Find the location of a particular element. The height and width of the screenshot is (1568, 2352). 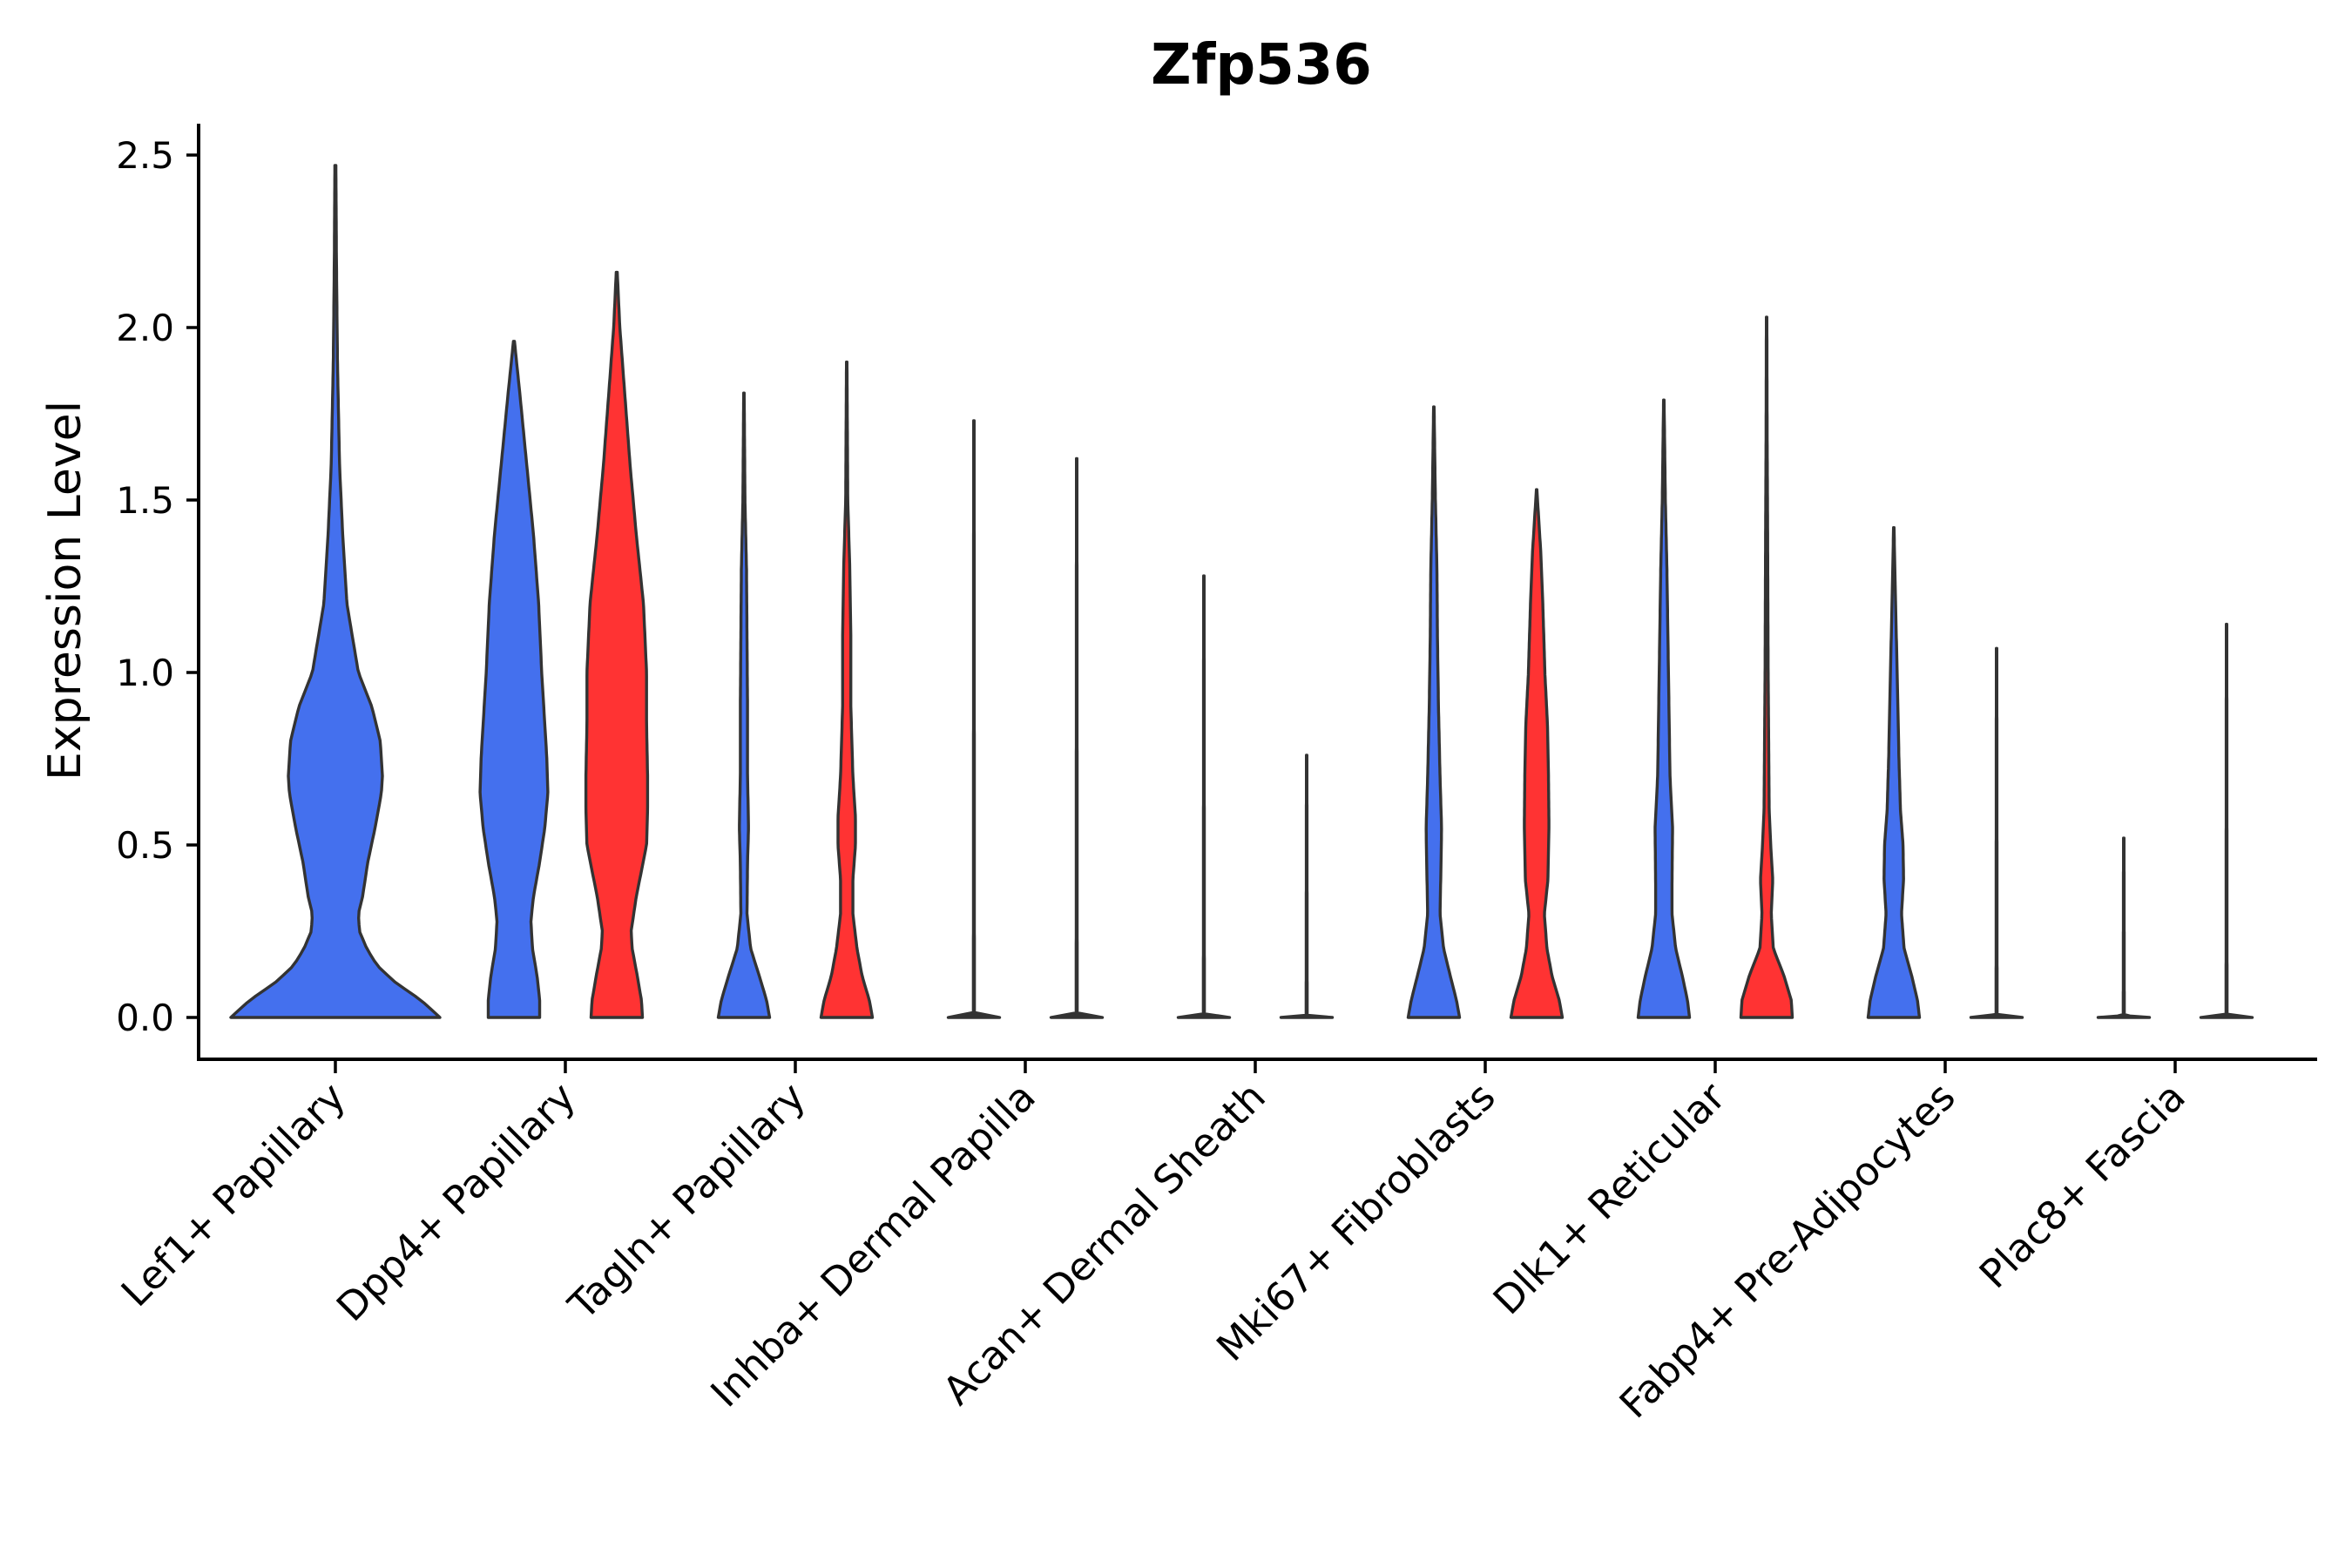

y-tick-label: 0.0 is located at coordinates (145, 1018).